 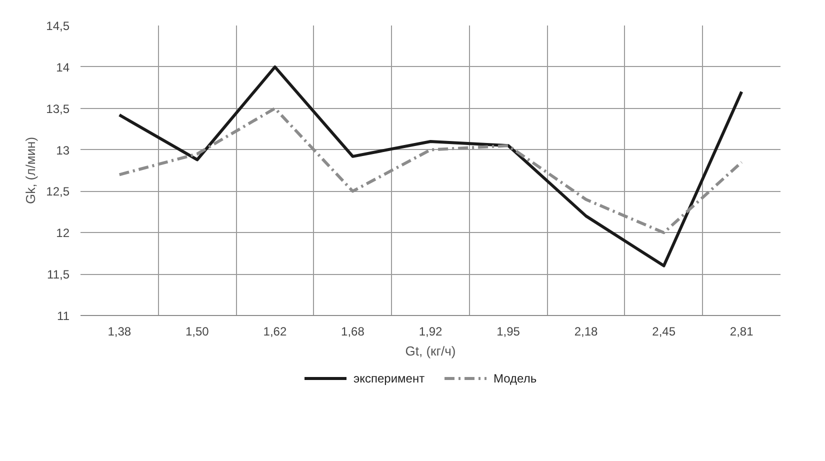 What do you see at coordinates (430, 331) in the screenshot?
I see `x-tick-label: 1,92` at bounding box center [430, 331].